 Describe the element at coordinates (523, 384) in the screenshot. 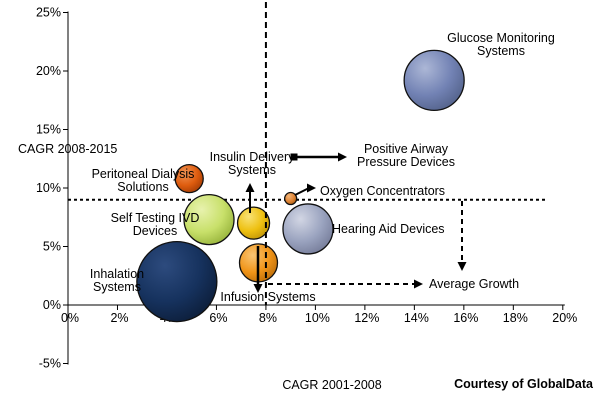

I see `courtesy-credit: Courtesy of GlobalData` at that location.